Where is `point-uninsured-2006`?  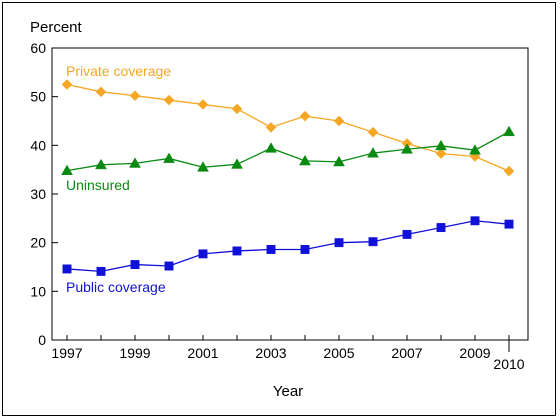
point-uninsured-2006 is located at coordinates (373, 152).